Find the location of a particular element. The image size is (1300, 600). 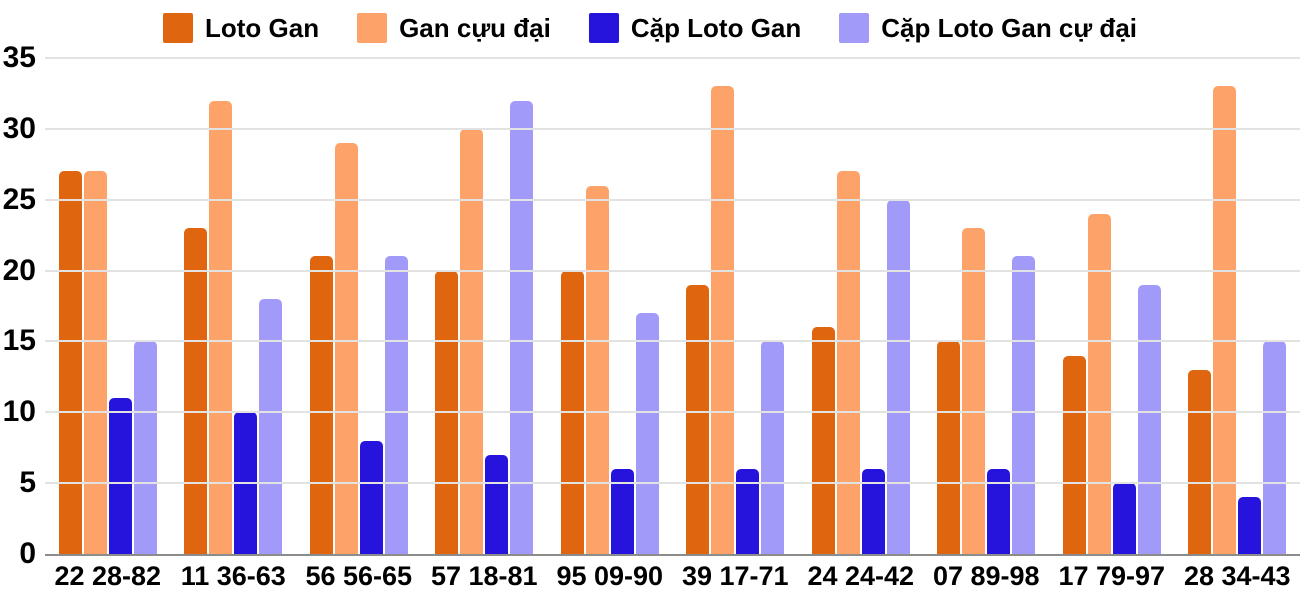

x-axis-category-label: 17 79-97 is located at coordinates (1112, 576).